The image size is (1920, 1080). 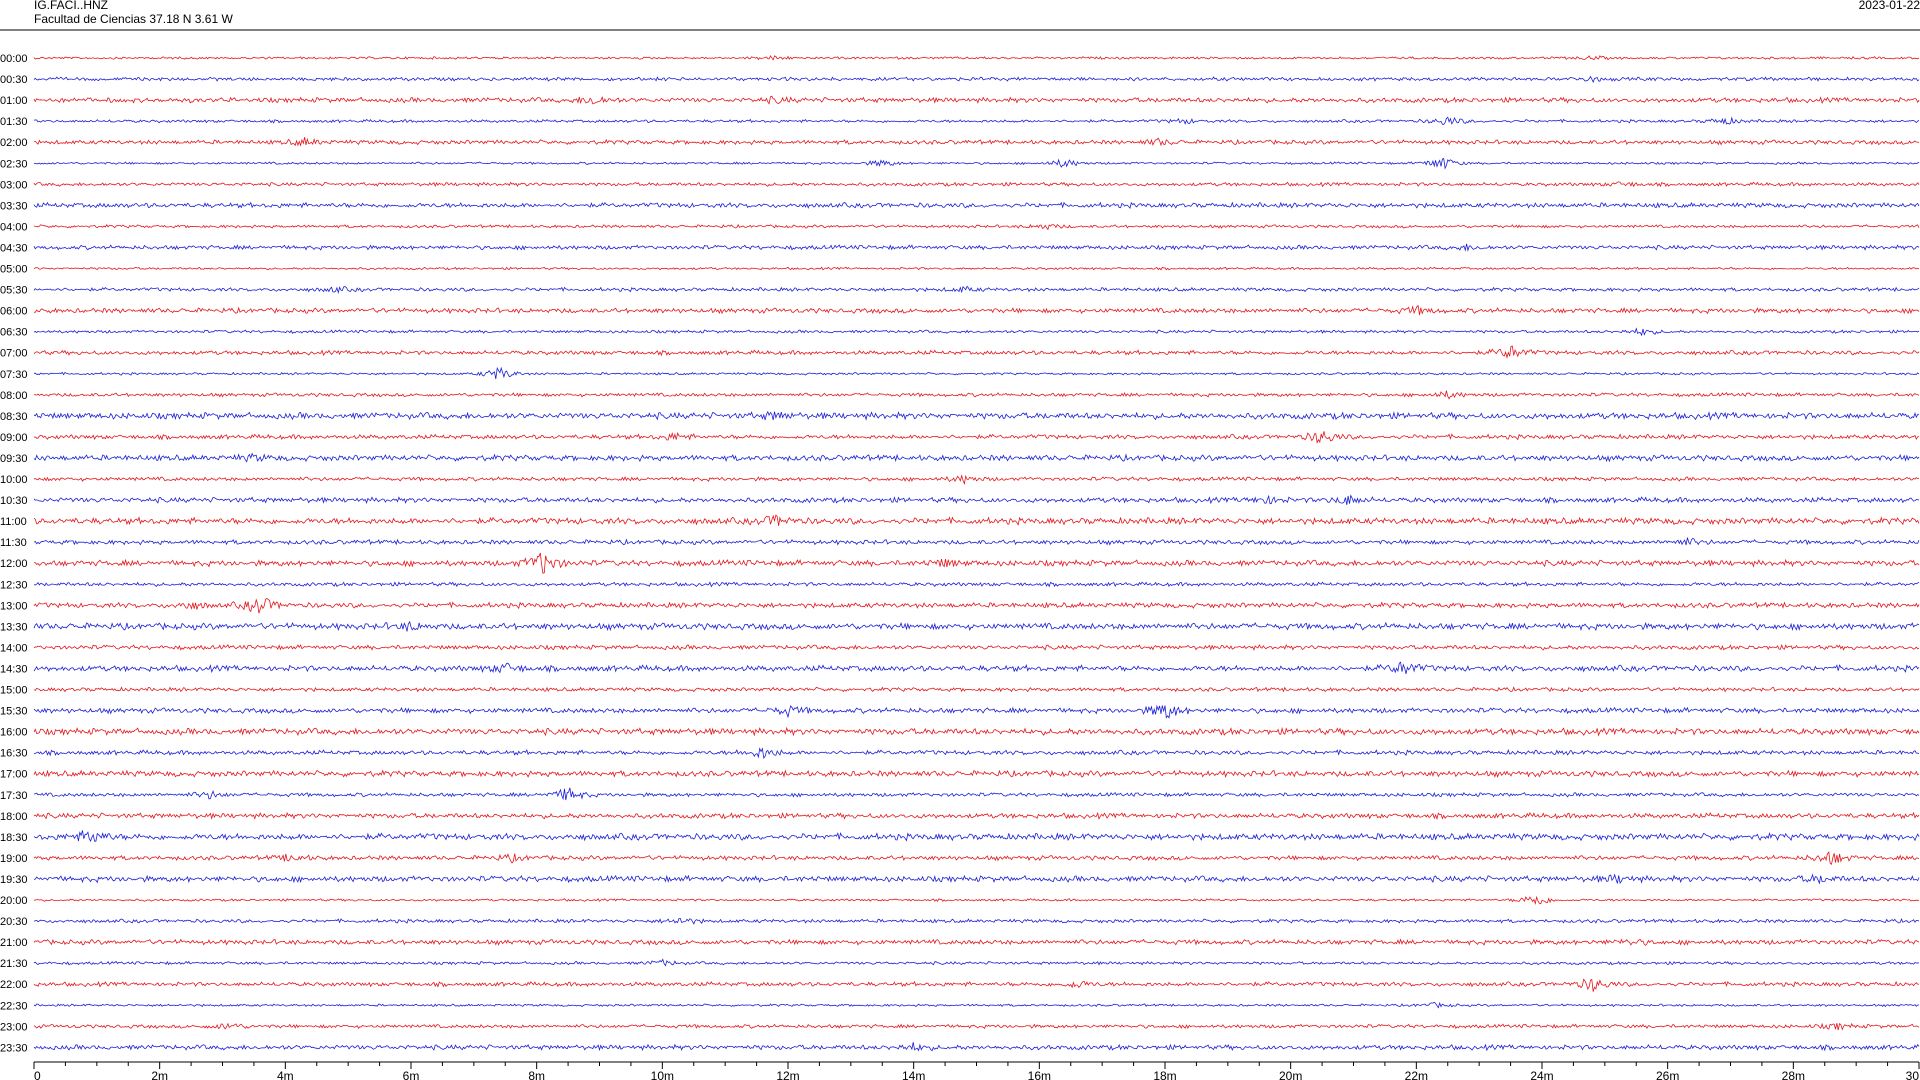 What do you see at coordinates (14, 333) in the screenshot?
I see `row-time-label: 06:30` at bounding box center [14, 333].